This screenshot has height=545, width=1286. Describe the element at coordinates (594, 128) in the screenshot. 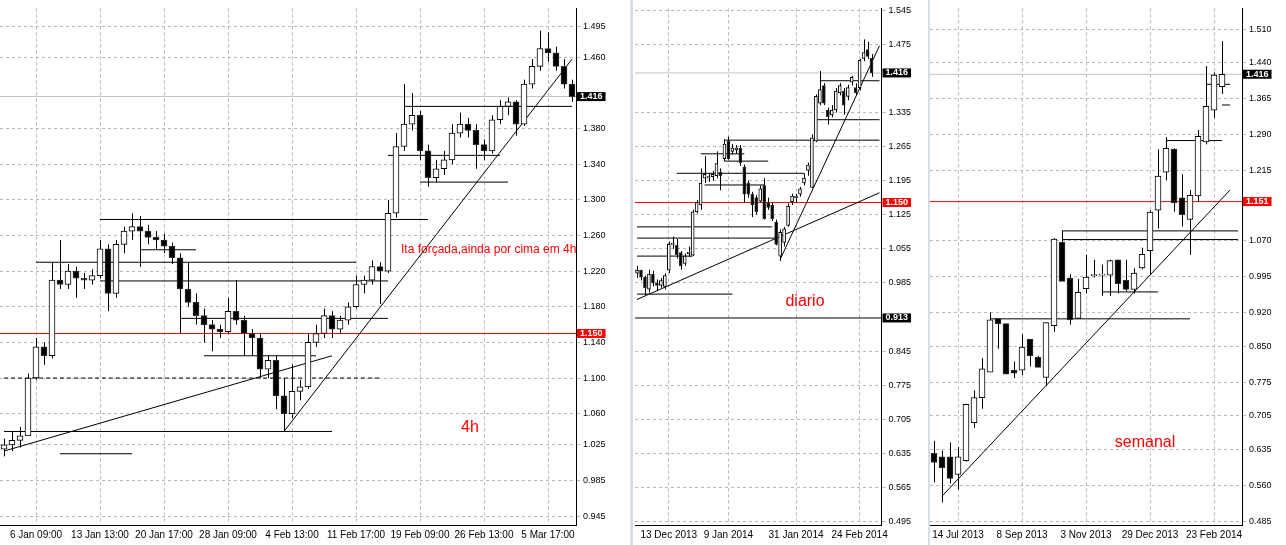

I see `y-tick-label: 1.380` at that location.